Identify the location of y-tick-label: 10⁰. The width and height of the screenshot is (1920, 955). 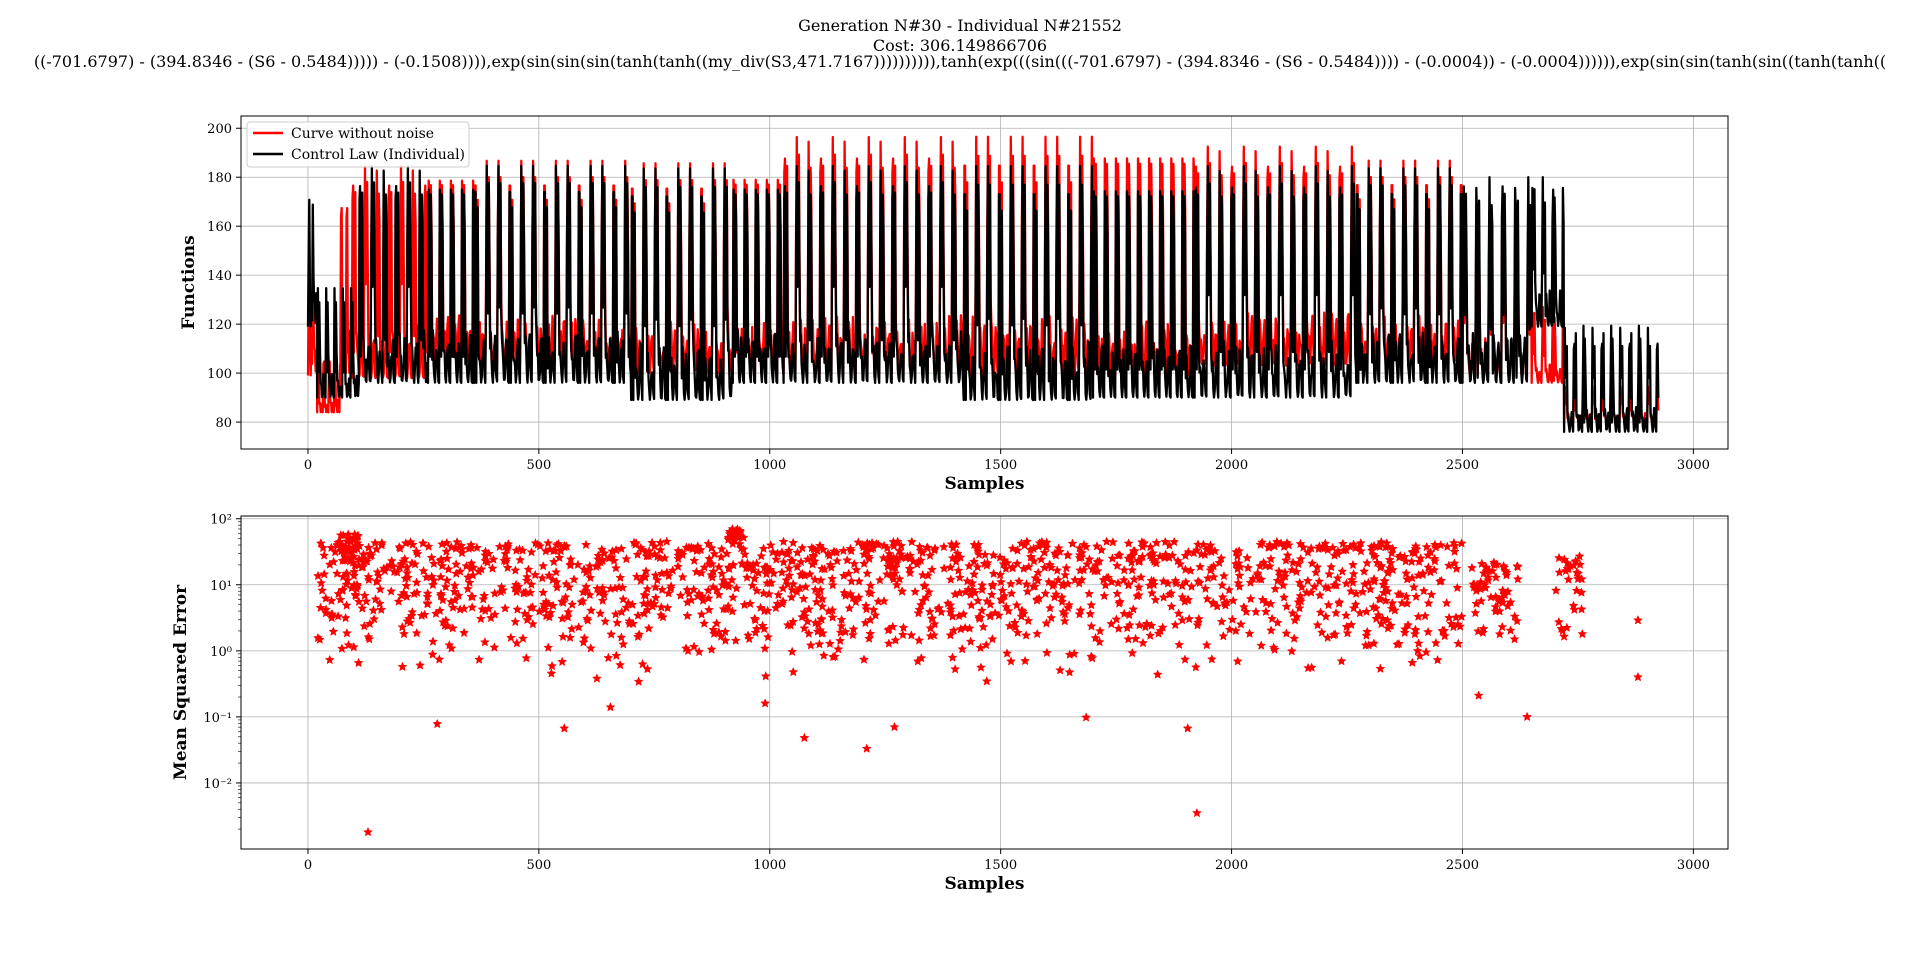
(221, 652).